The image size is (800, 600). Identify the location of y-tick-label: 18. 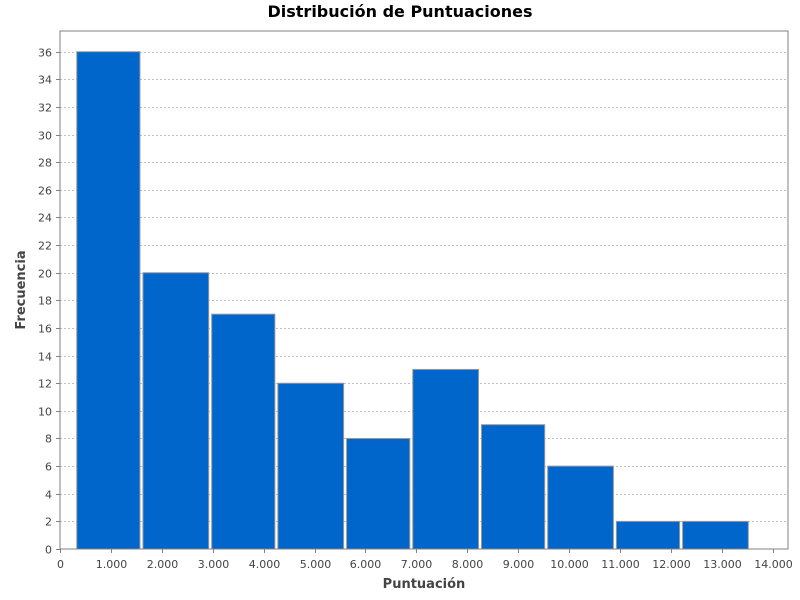
(45, 301).